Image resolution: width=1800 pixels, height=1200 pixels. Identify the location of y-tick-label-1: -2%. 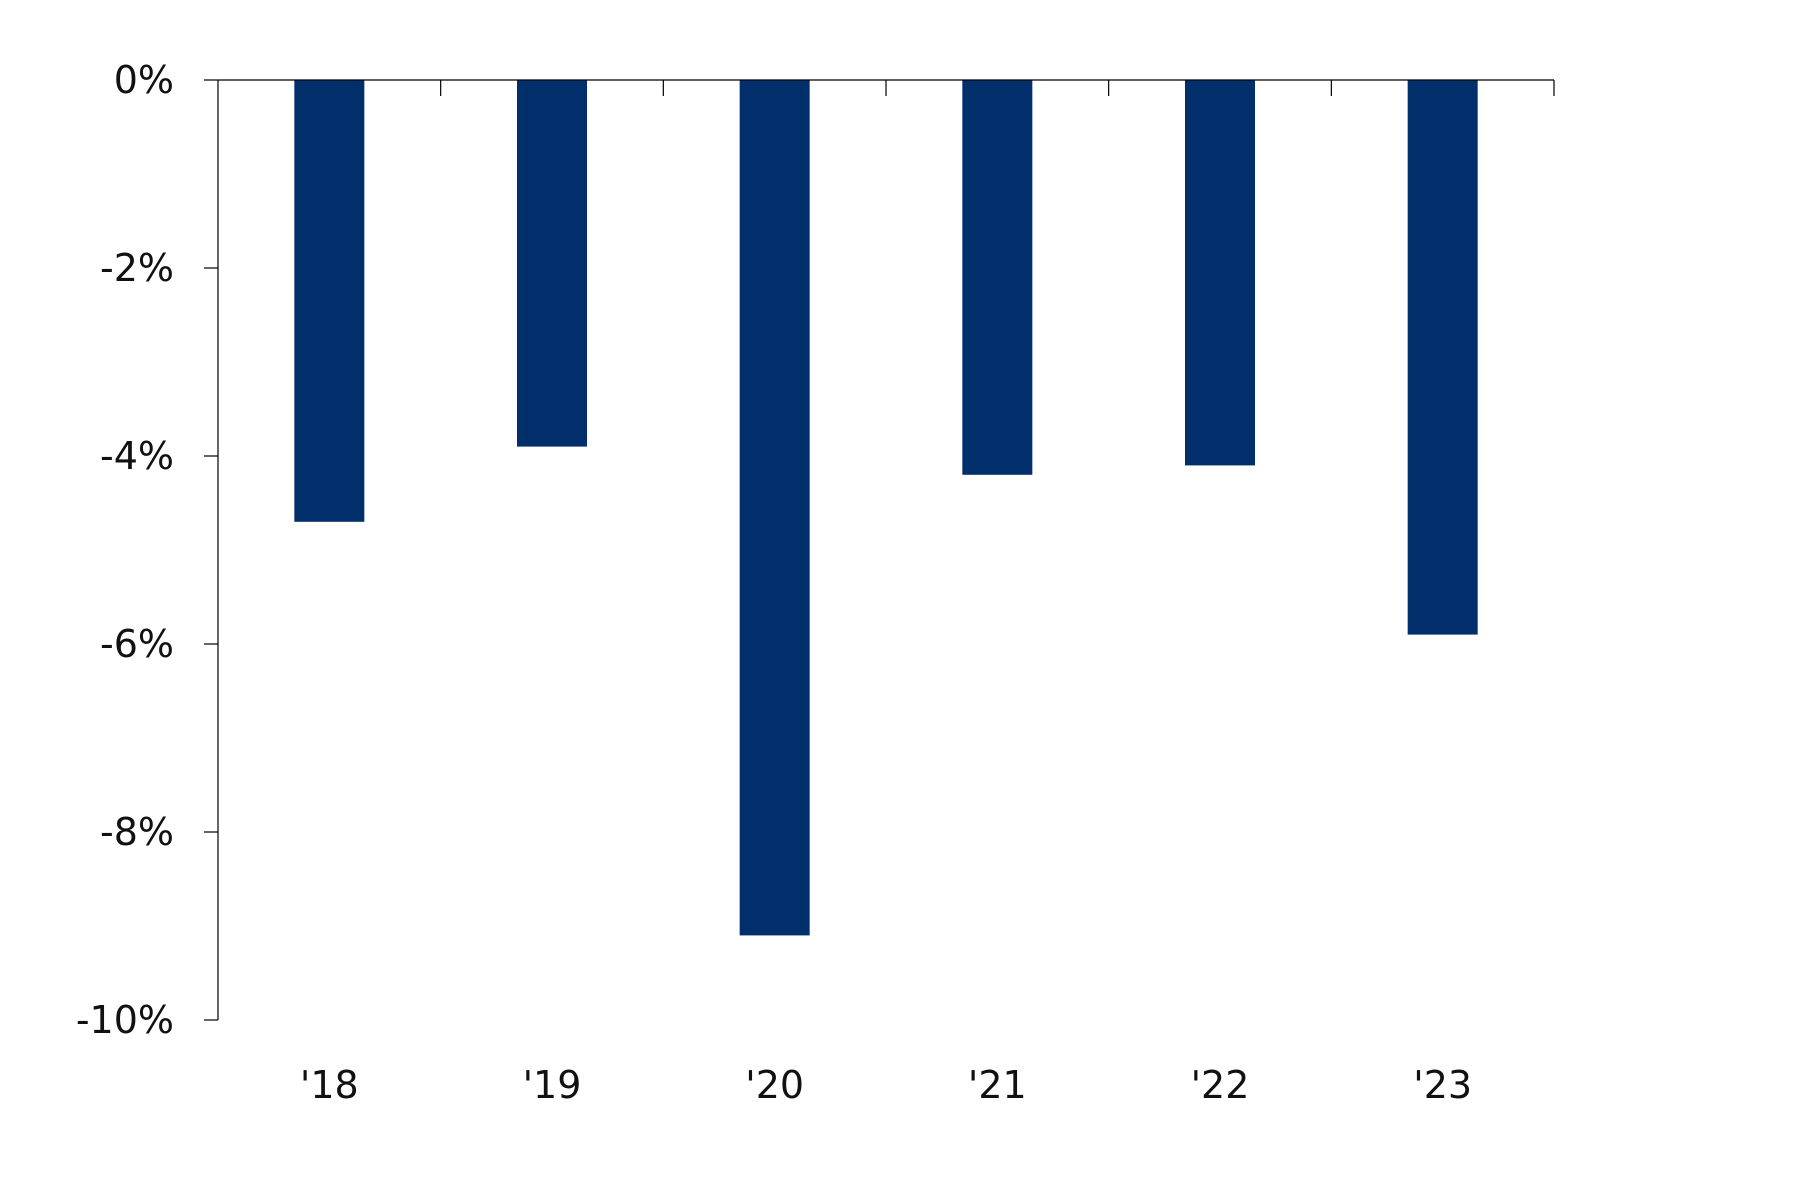
(137, 268).